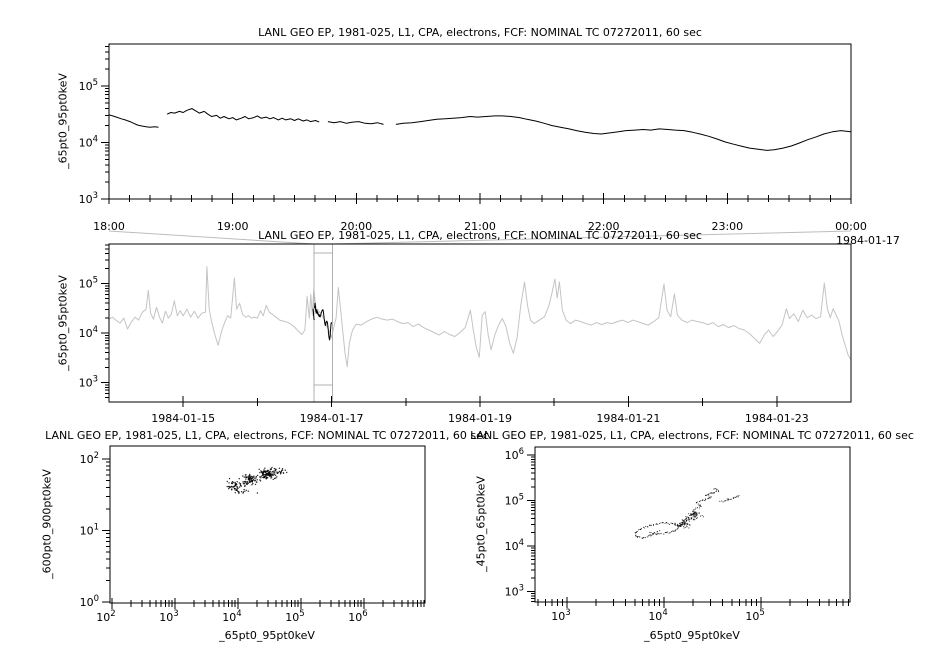  What do you see at coordinates (109, 226) in the screenshot?
I see `svg-text: 18:00` at bounding box center [109, 226].